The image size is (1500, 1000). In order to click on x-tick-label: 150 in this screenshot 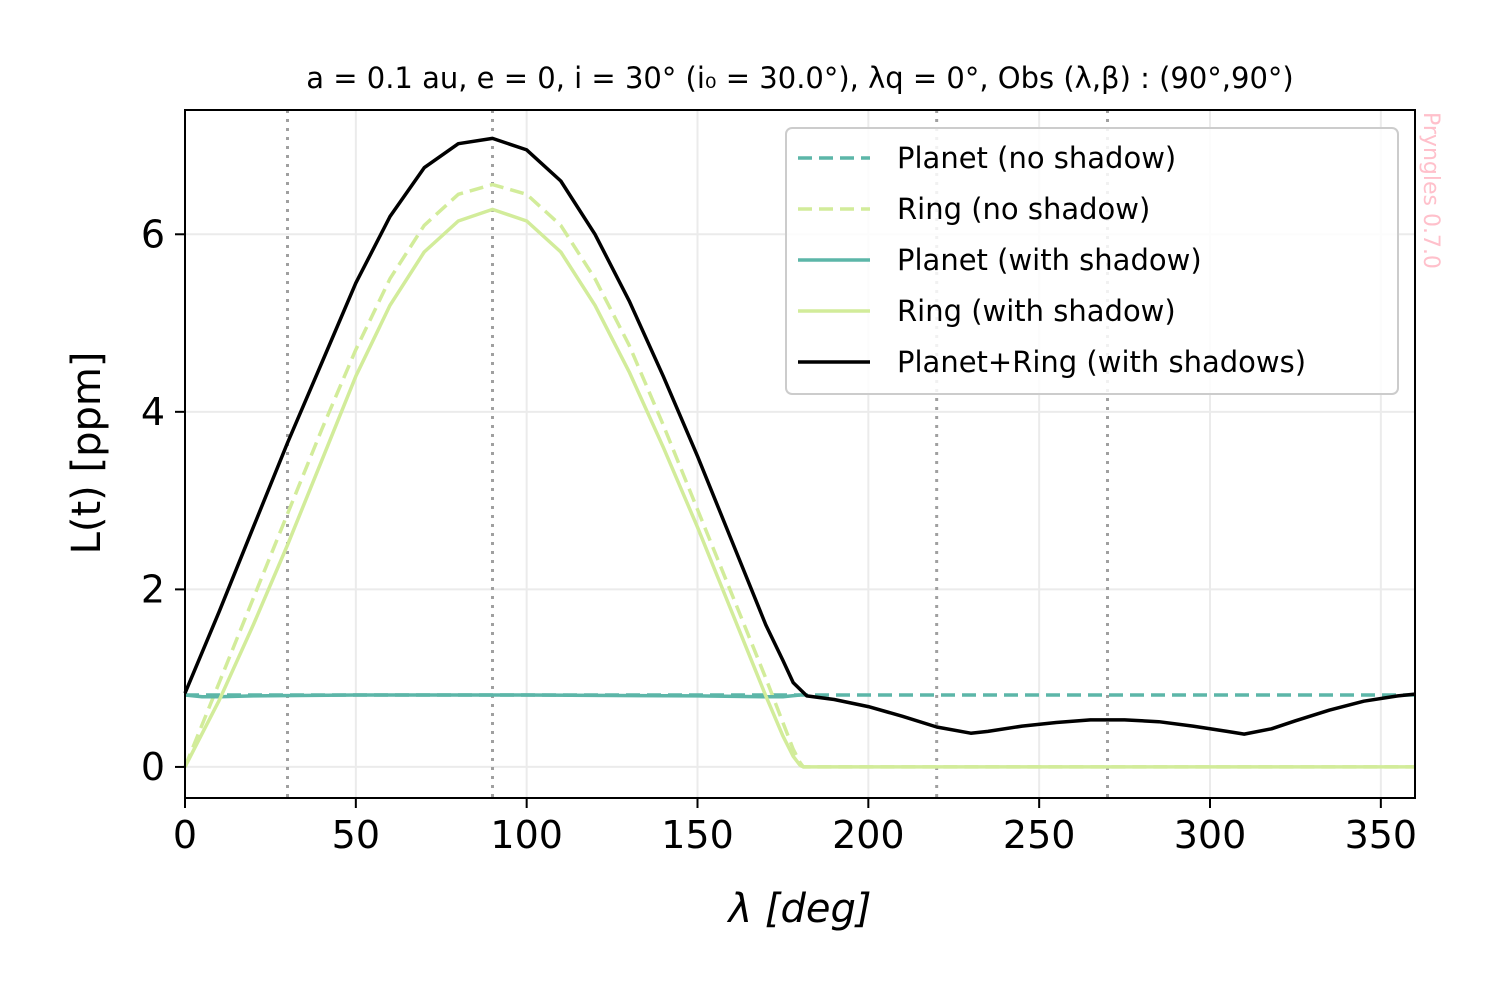, I will do `click(697, 835)`.